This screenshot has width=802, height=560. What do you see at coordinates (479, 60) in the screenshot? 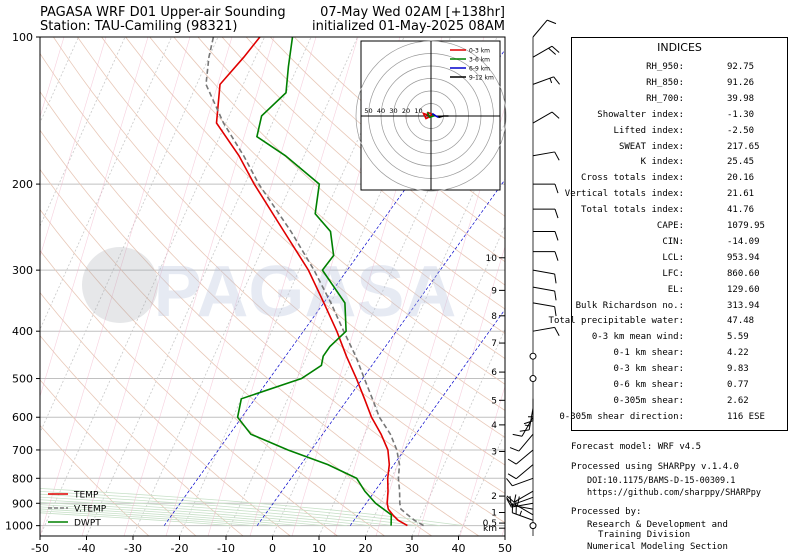
I see `hodograph-legend-label: 3-6 km` at bounding box center [479, 60].